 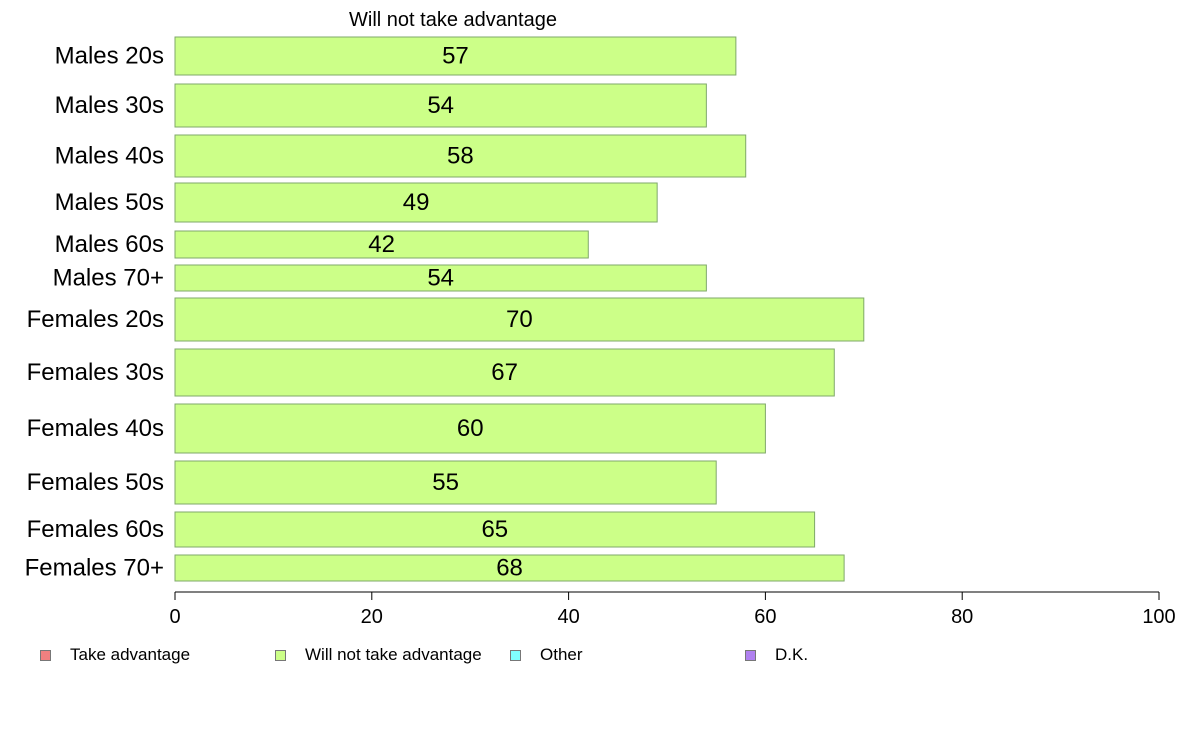 What do you see at coordinates (1158, 617) in the screenshot?
I see `x-tick-label: 100` at bounding box center [1158, 617].